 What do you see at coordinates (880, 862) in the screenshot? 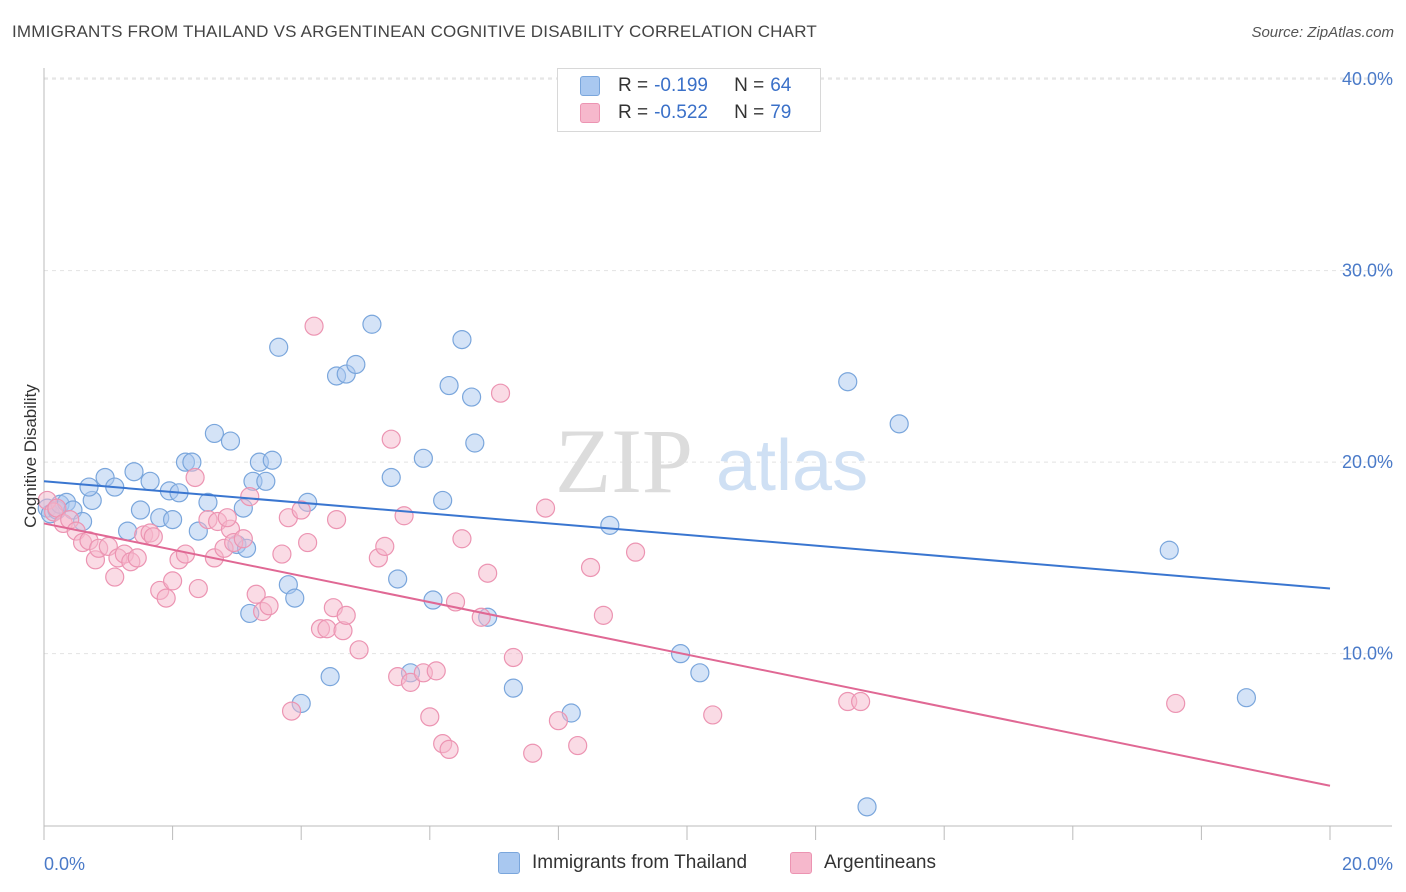
I see `legend-label-argentineans: Argentineans` at bounding box center [880, 862].